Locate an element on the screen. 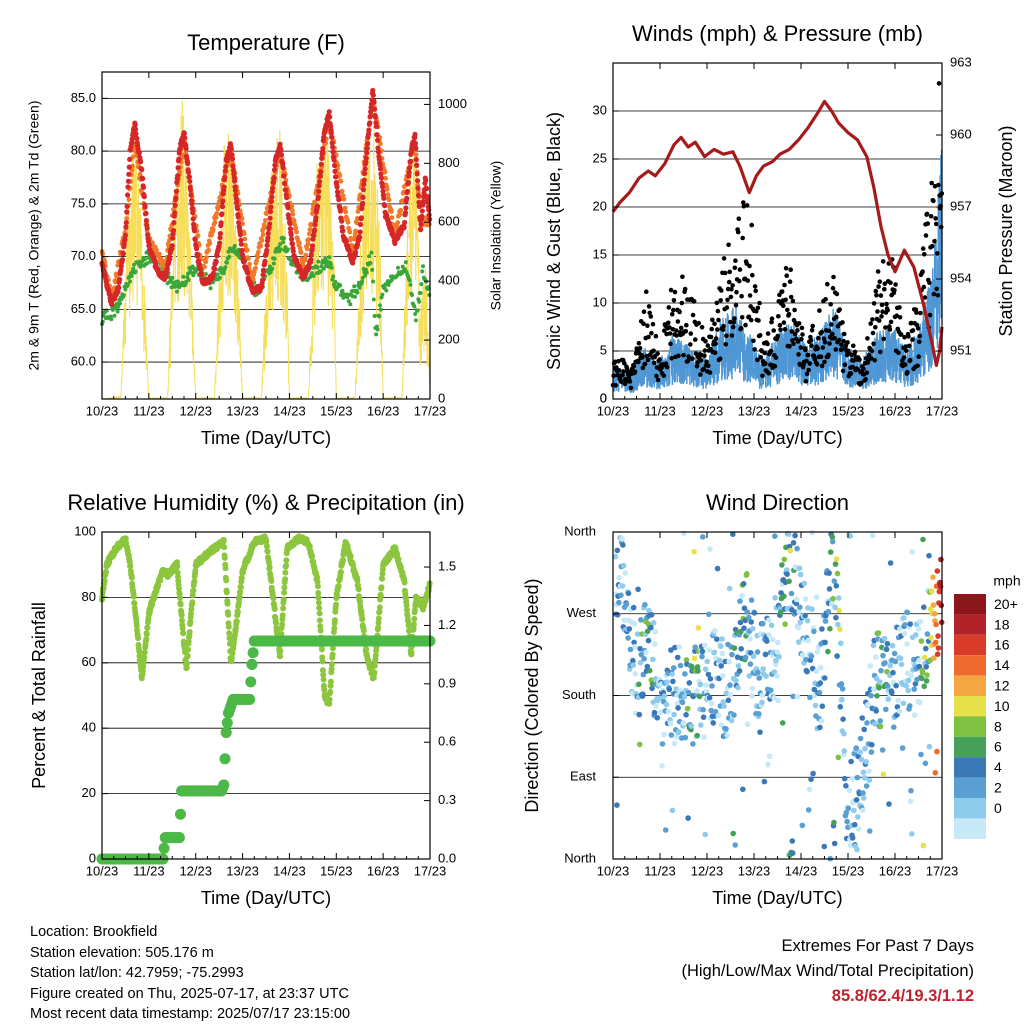  temp-ytick-label: 85.0 is located at coordinates (83, 97).